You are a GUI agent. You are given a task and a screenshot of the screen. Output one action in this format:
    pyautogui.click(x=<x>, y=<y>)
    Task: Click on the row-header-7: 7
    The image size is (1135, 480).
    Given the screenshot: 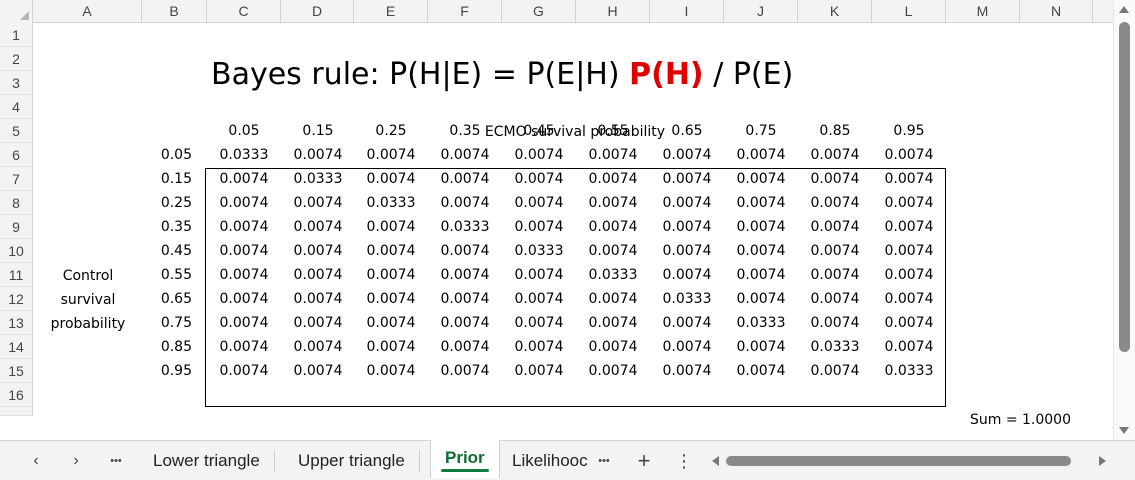 What is the action you would take?
    pyautogui.click(x=16, y=179)
    